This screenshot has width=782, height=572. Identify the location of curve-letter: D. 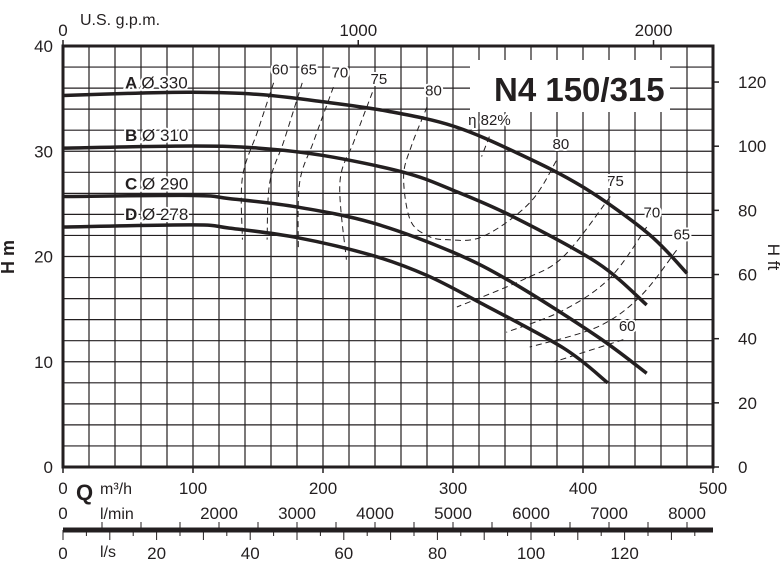
(133, 214).